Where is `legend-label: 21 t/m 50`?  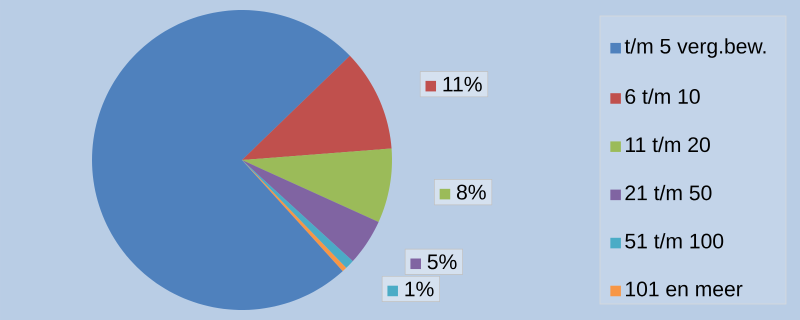 legend-label: 21 t/m 50 is located at coordinates (668, 192).